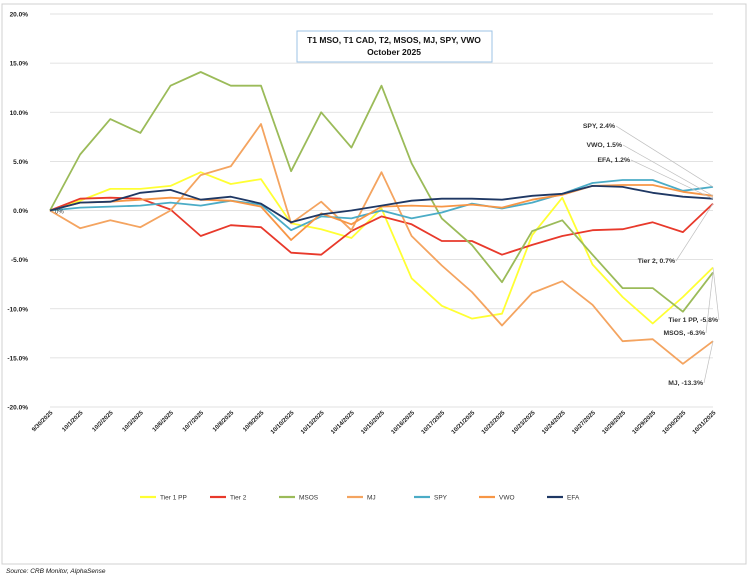  Describe the element at coordinates (604, 145) in the screenshot. I see `annotation-label: VWO, 1.5%` at that location.